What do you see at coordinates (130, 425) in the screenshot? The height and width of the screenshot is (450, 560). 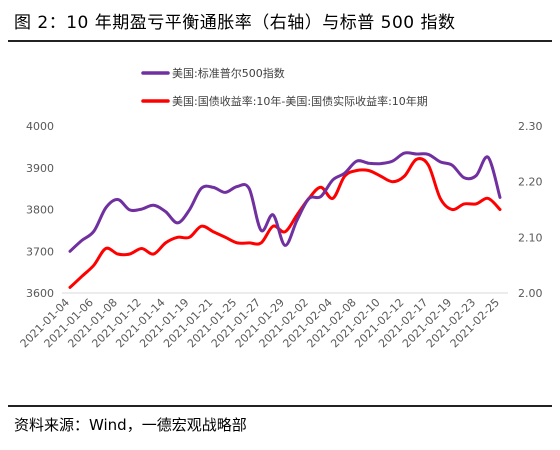 I see `source-note: 资料来源：Wind，一德宏观战略部` at bounding box center [130, 425].